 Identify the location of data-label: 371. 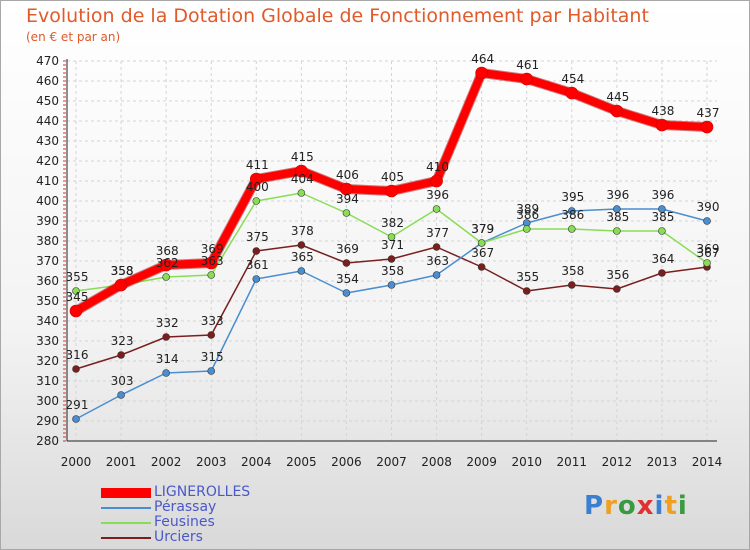
(392, 245).